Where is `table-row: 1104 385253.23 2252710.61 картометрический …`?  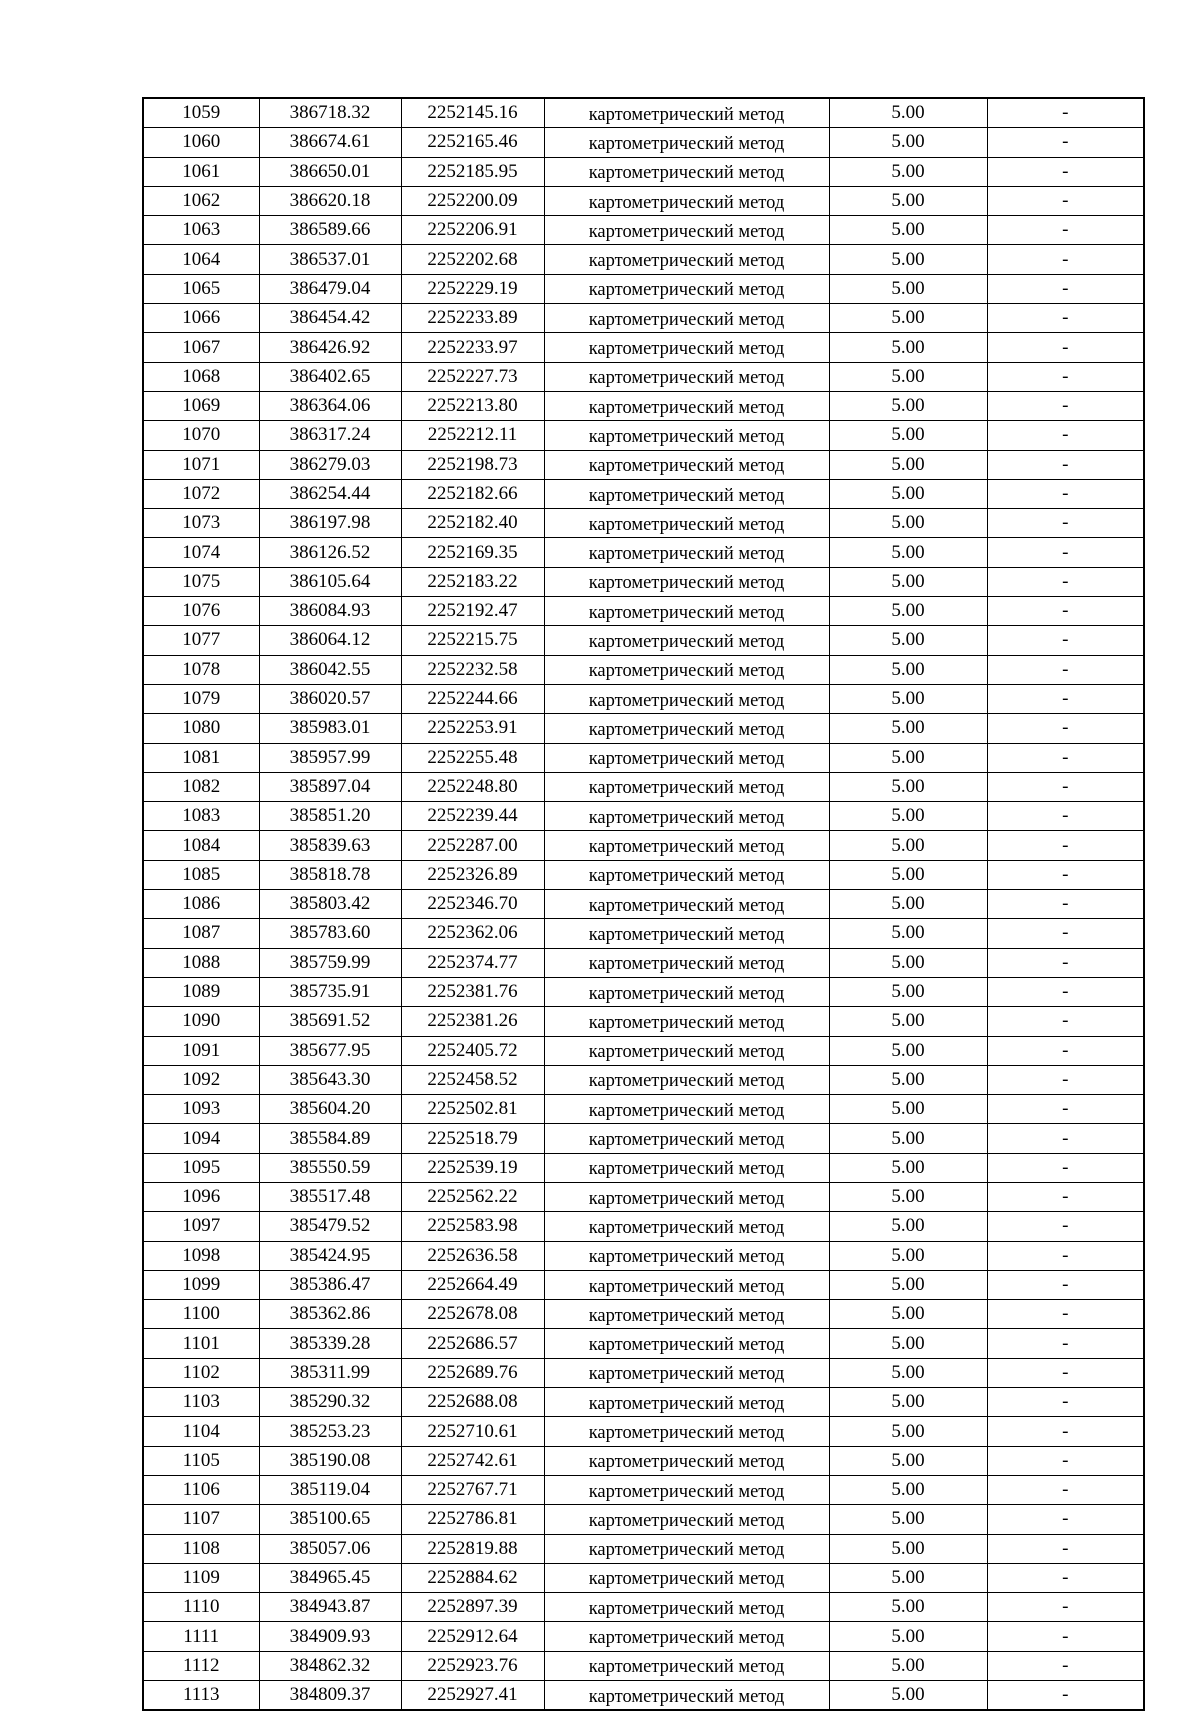
table-row: 1104 385253.23 2252710.61 картометрический … is located at coordinates (643, 1431).